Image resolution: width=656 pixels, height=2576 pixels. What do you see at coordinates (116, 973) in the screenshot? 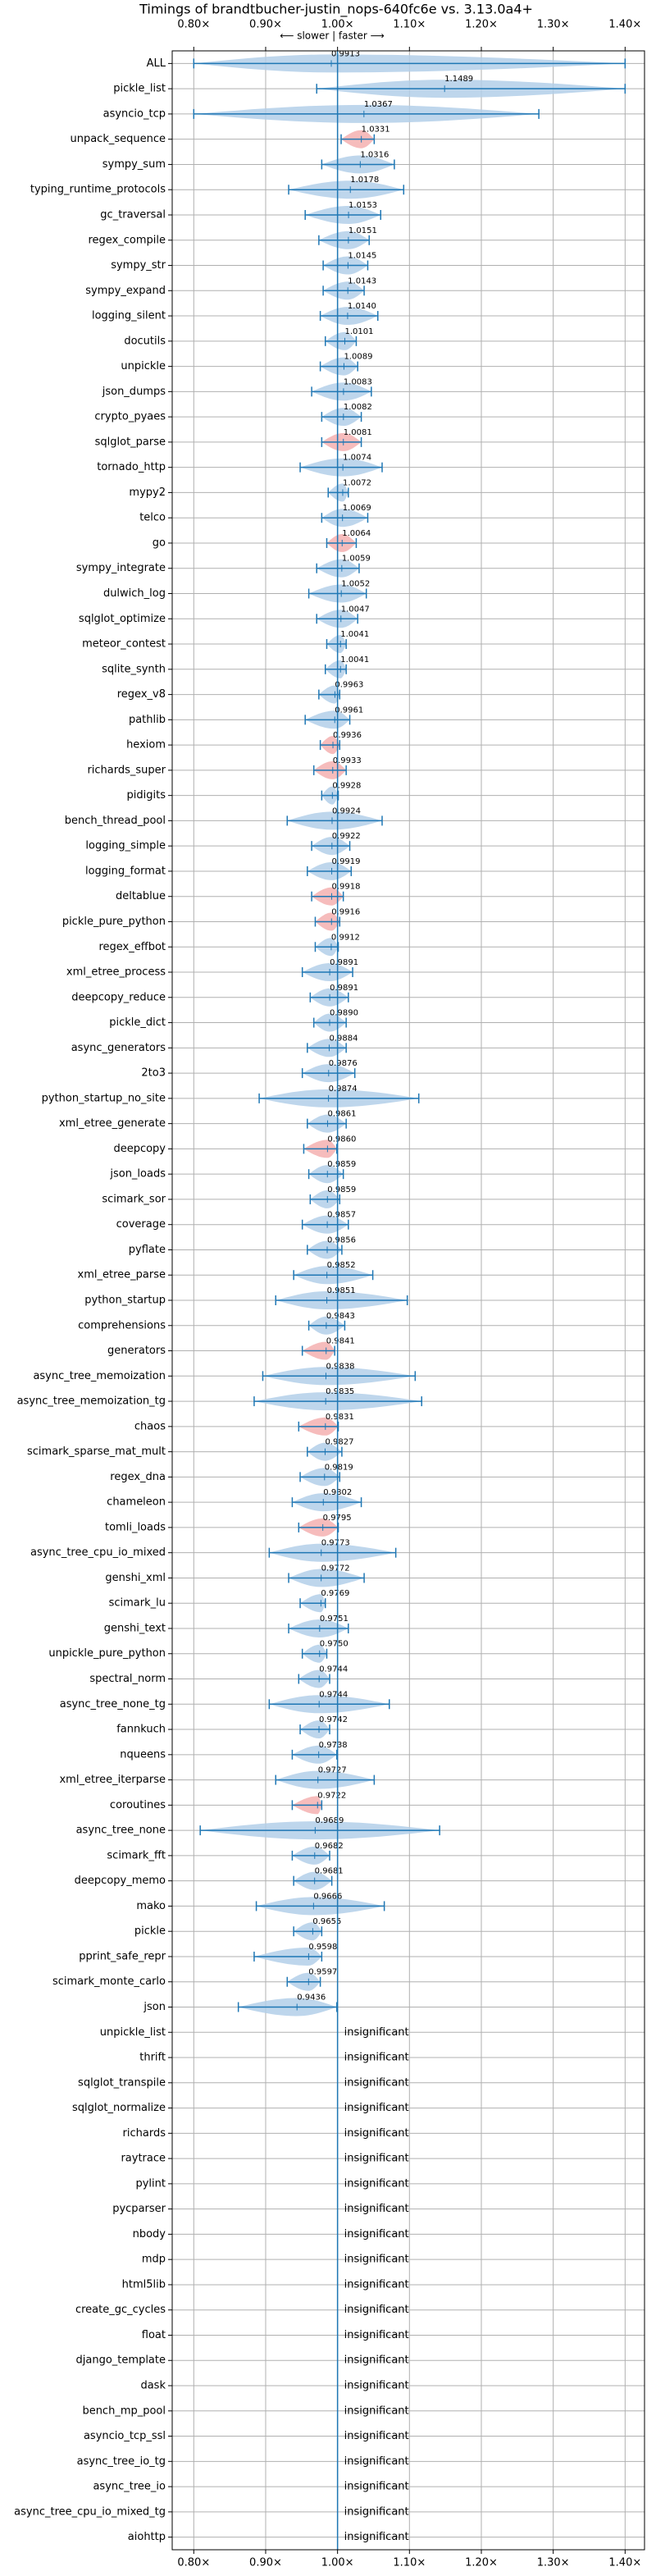
I see `category-label: xml_etree_process` at bounding box center [116, 973].